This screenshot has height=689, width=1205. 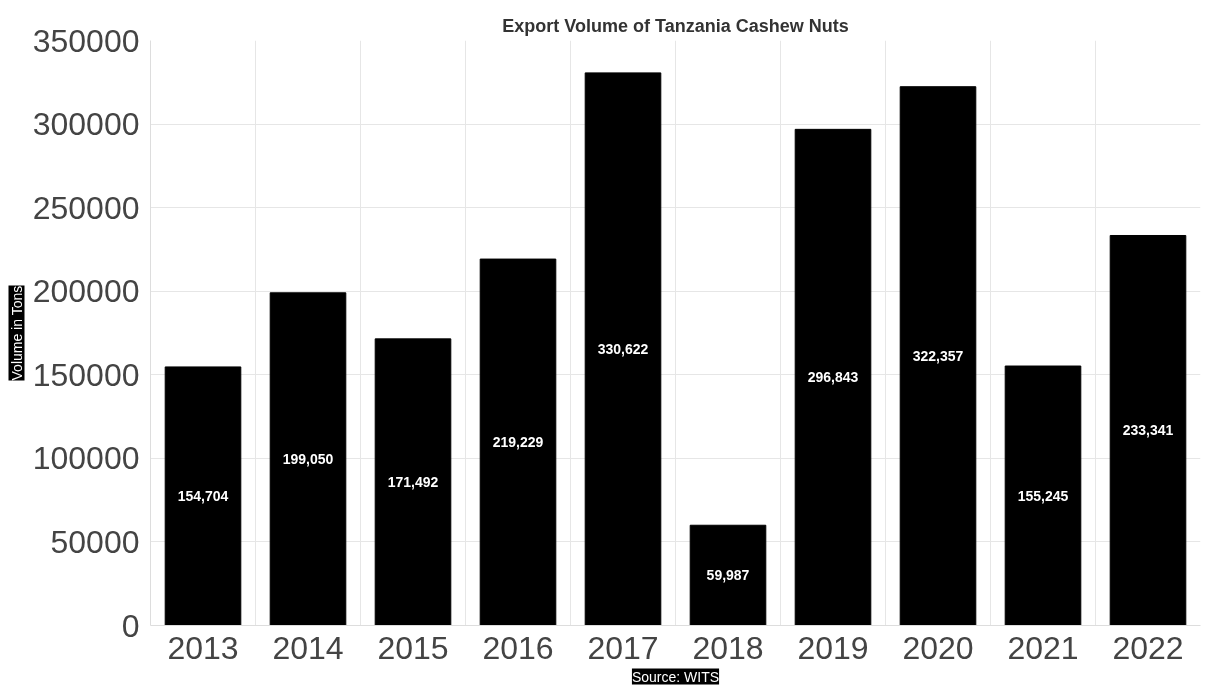 What do you see at coordinates (86, 374) in the screenshot?
I see `y-tick-label: 150000` at bounding box center [86, 374].